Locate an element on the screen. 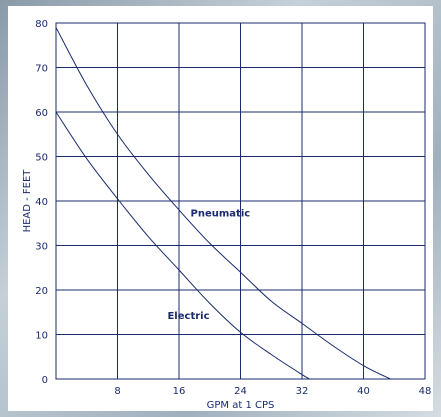  x-axis-label: GPM at 1 CPS is located at coordinates (241, 405).